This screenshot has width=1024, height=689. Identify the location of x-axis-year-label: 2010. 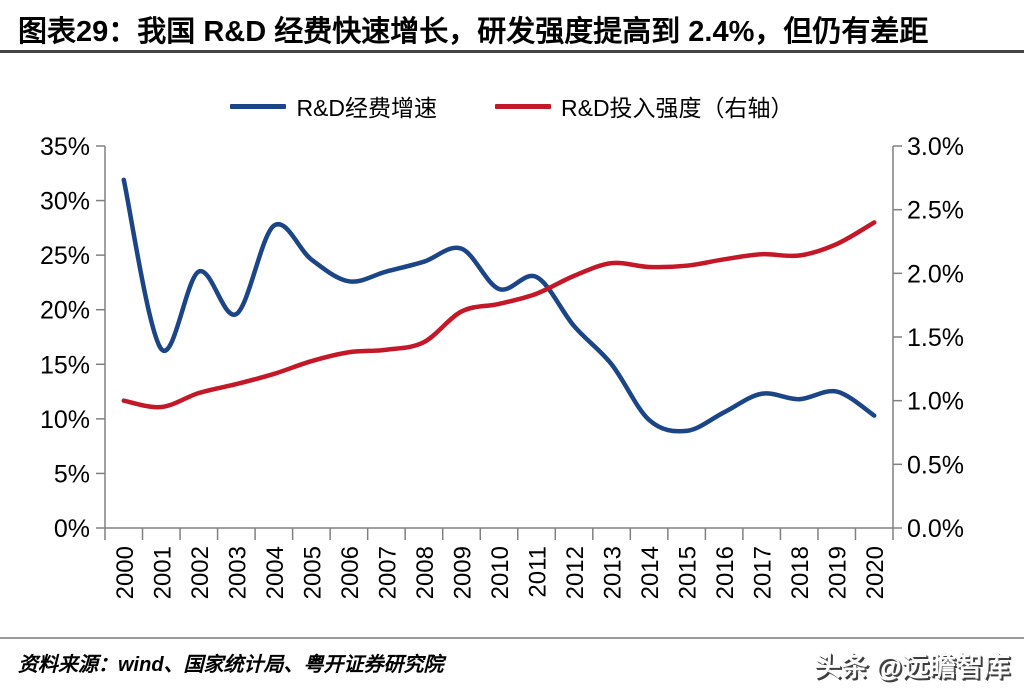
(500, 572).